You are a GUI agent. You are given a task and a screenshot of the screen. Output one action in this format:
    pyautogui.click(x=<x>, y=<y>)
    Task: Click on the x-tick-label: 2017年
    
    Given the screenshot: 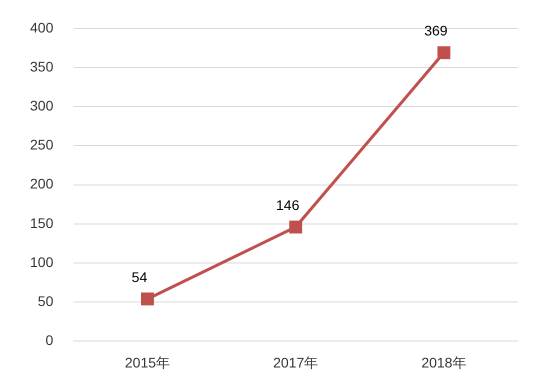 What is the action you would take?
    pyautogui.click(x=295, y=362)
    